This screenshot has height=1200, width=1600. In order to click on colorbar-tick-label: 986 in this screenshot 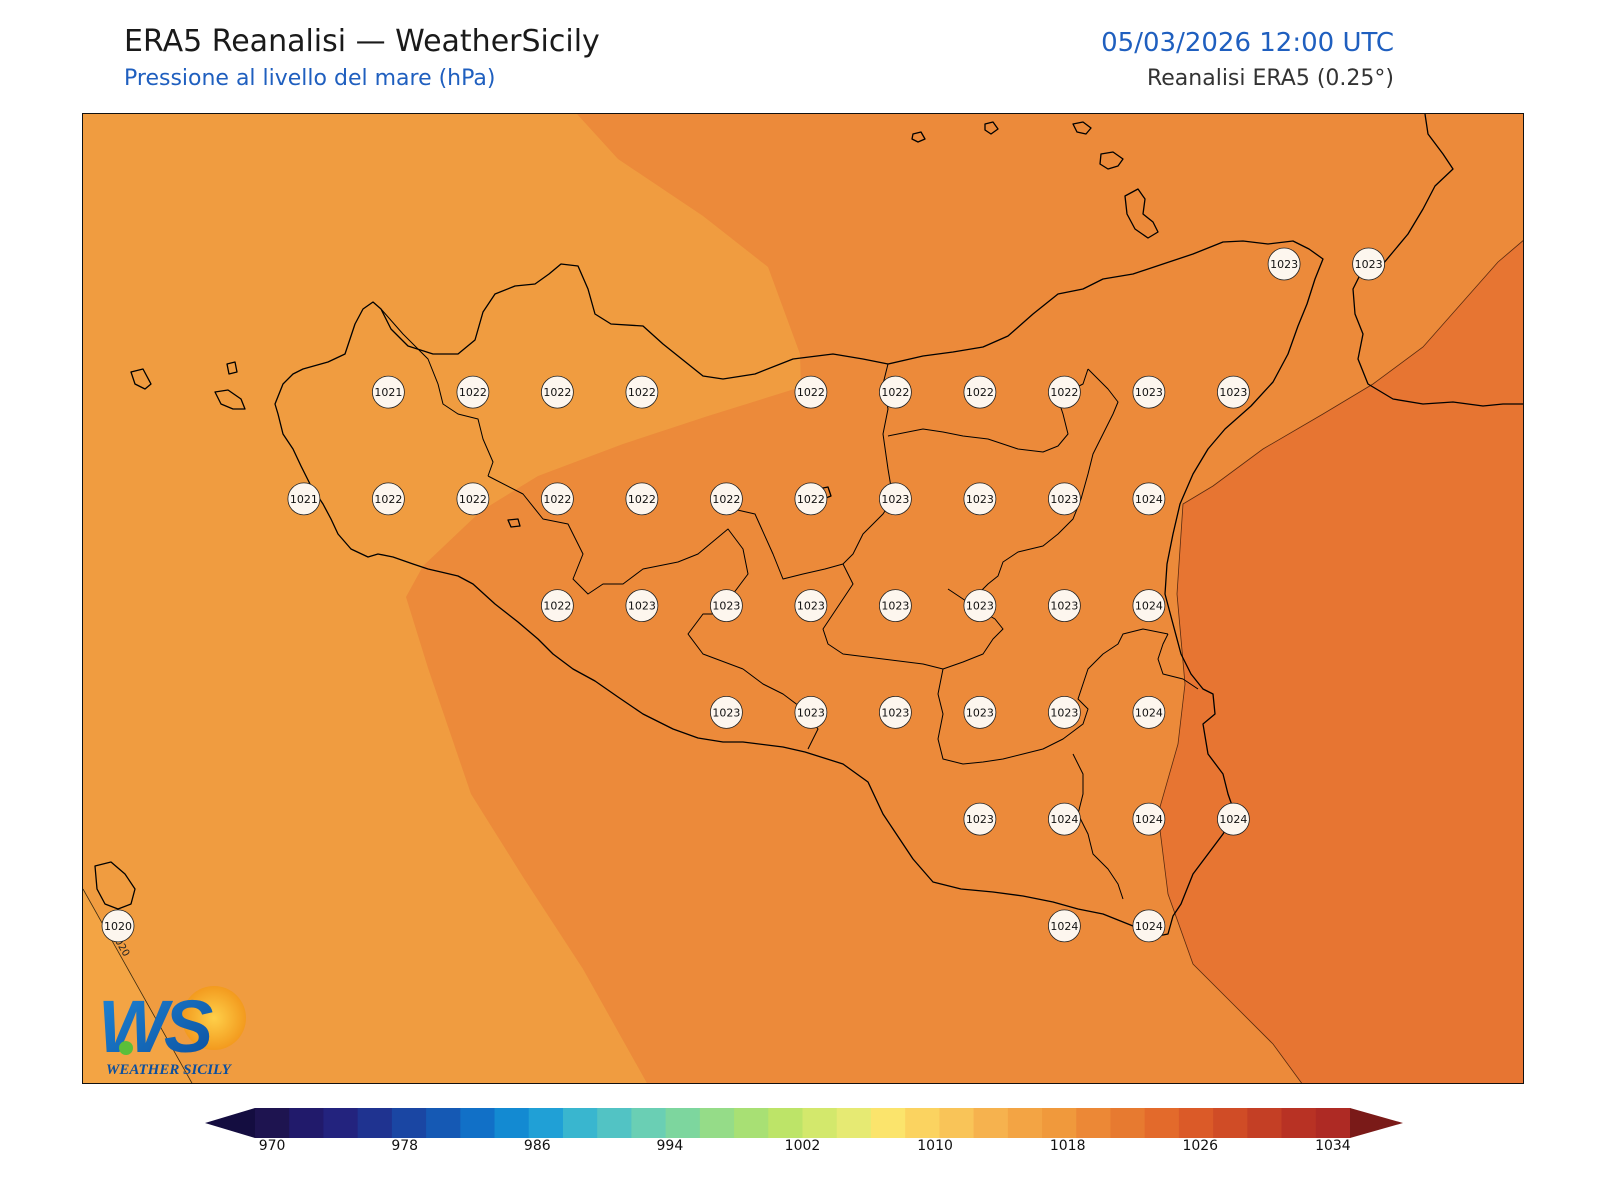, I will do `click(537, 1146)`.